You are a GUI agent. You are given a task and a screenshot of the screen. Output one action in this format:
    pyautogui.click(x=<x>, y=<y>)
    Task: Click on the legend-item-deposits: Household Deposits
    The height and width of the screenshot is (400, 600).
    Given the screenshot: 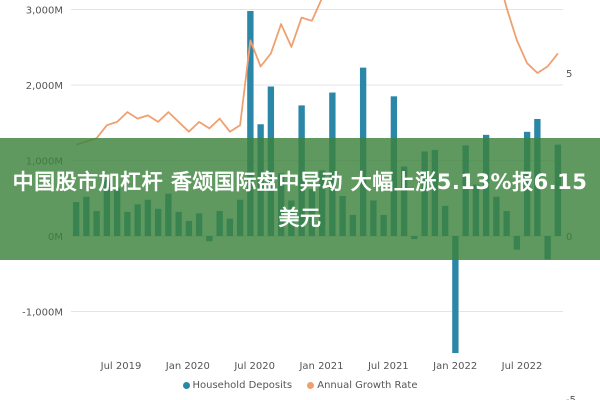 What is the action you would take?
    pyautogui.click(x=237, y=385)
    